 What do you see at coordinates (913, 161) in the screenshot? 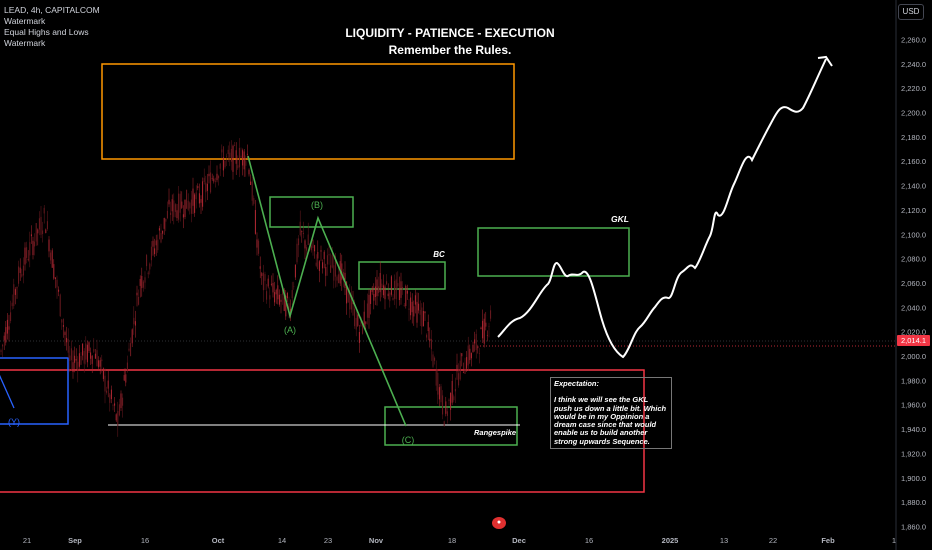
I see `y-tick-label: 2,160.0` at bounding box center [913, 161].